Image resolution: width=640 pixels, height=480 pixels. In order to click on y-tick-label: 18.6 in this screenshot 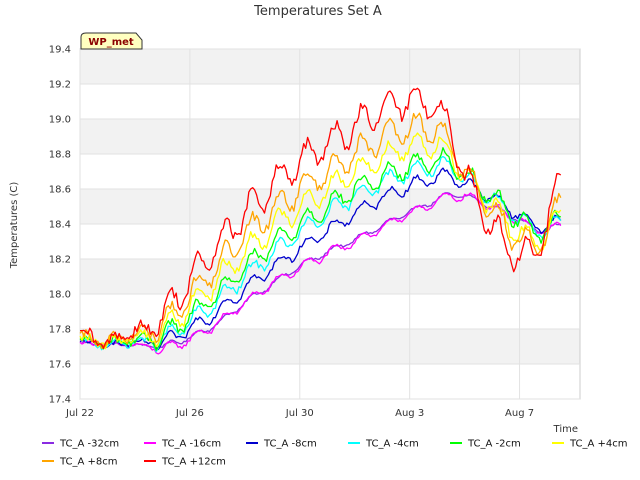, I will do `click(60, 190)`.